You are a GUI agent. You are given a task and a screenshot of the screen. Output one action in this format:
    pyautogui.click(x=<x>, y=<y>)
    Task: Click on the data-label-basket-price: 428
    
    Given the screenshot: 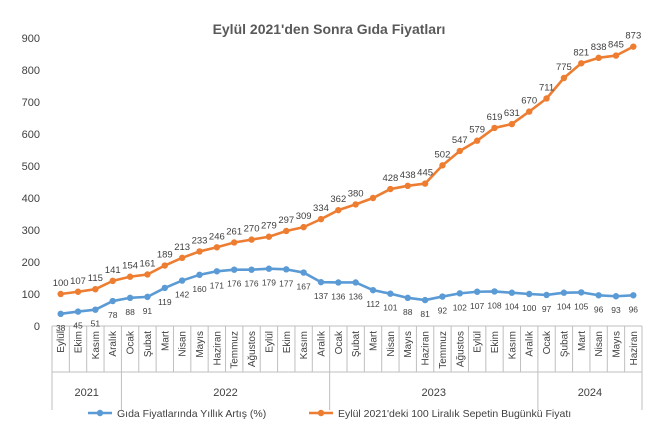 What is the action you would take?
    pyautogui.click(x=390, y=178)
    